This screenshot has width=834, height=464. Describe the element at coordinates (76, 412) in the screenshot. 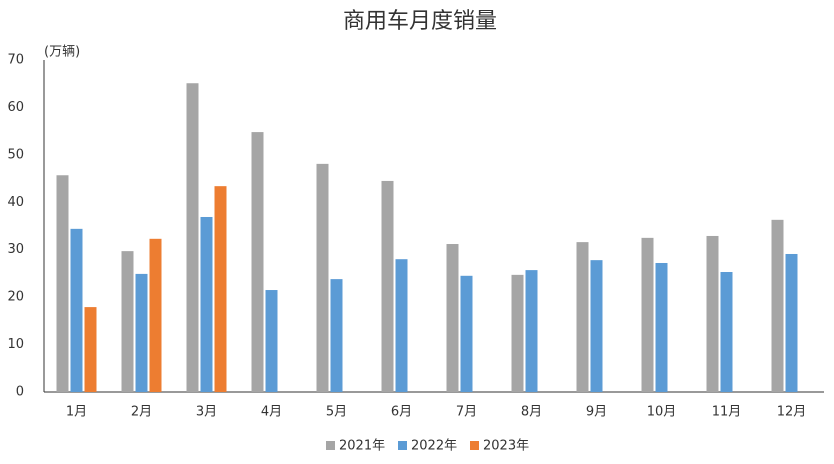

I see `x-tick-label: 1月` at that location.